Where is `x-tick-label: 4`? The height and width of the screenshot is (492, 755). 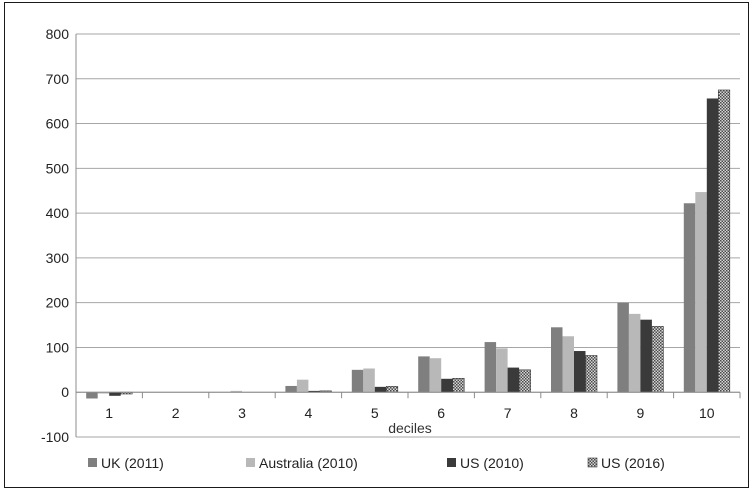 x-tick-label: 4 is located at coordinates (309, 413).